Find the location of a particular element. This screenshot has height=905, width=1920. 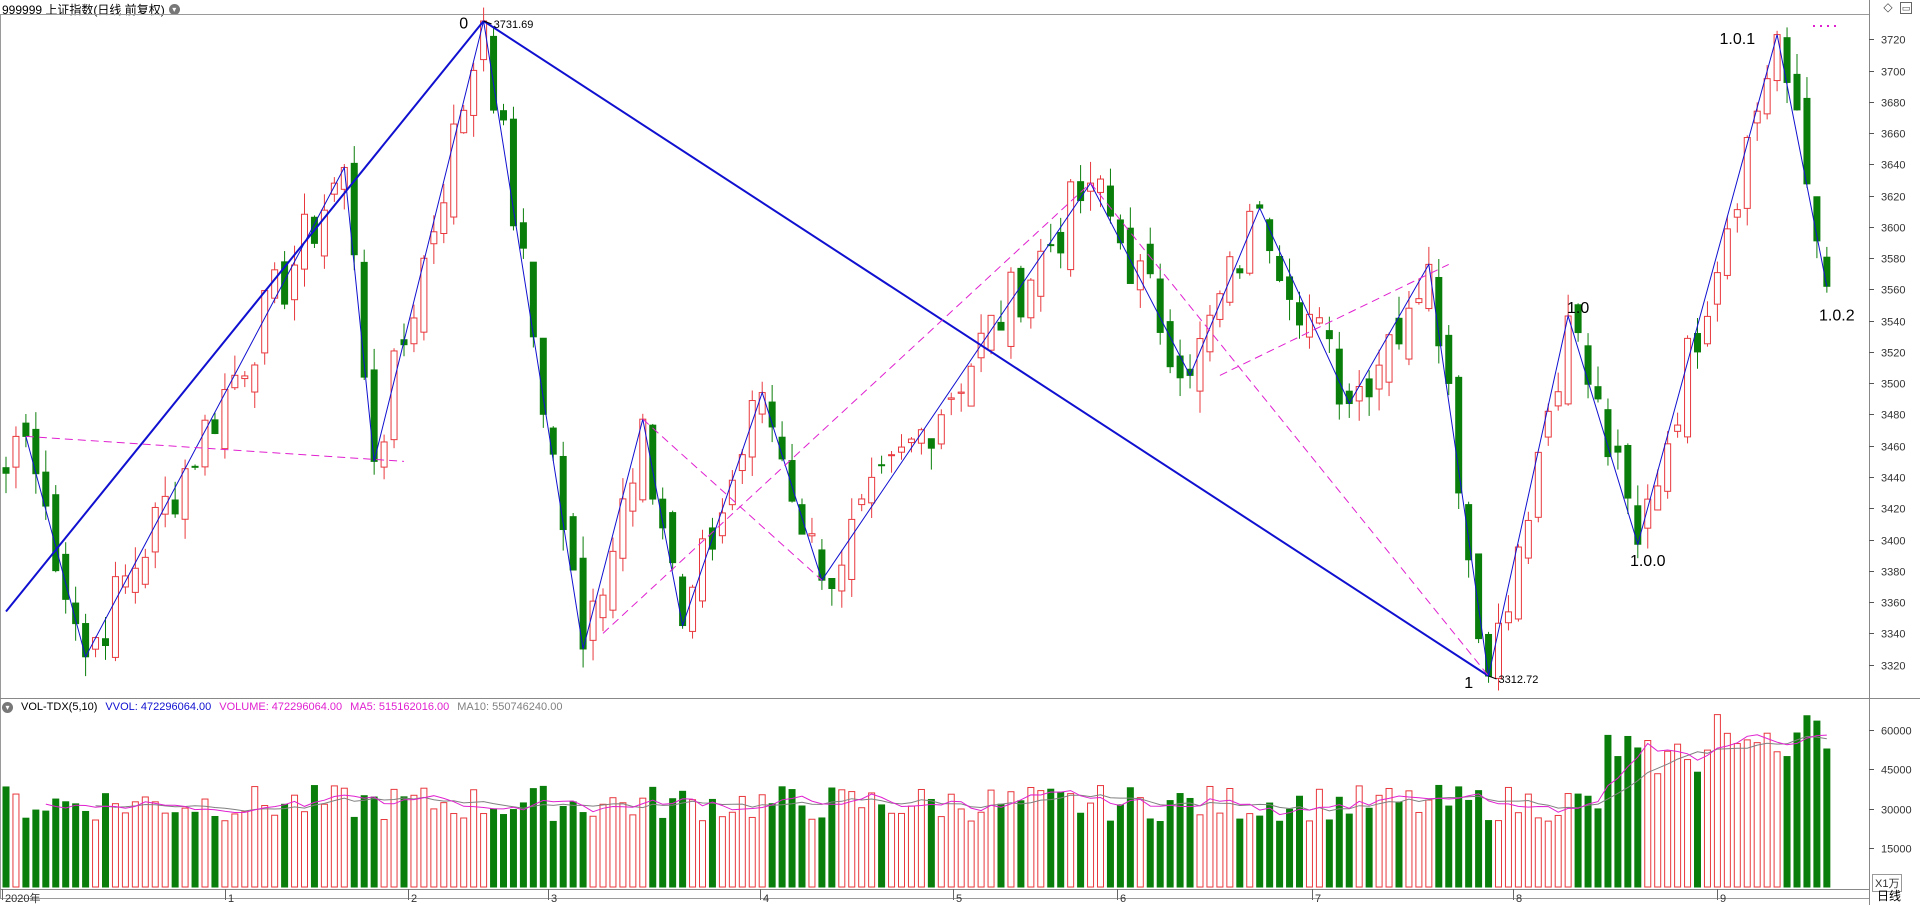

period-tab-daily: 日线 is located at coordinates (1889, 896).